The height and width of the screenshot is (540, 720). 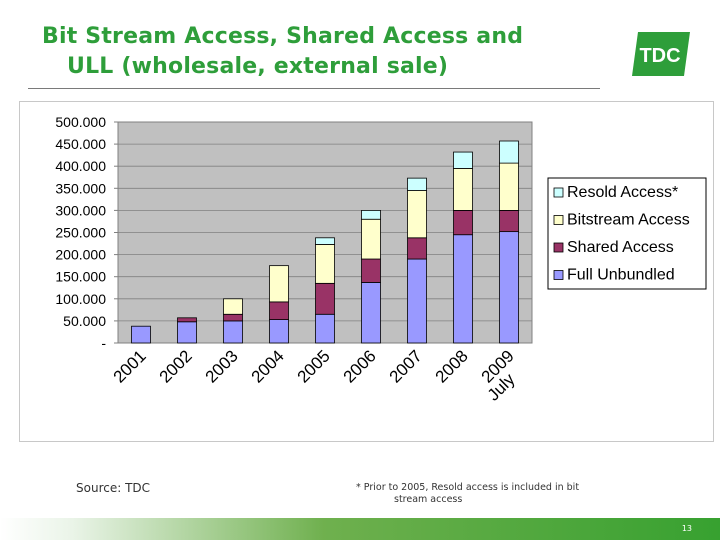 I want to click on slide-title-line-1: Bit Stream Access, Shared Access and, so click(x=283, y=36).